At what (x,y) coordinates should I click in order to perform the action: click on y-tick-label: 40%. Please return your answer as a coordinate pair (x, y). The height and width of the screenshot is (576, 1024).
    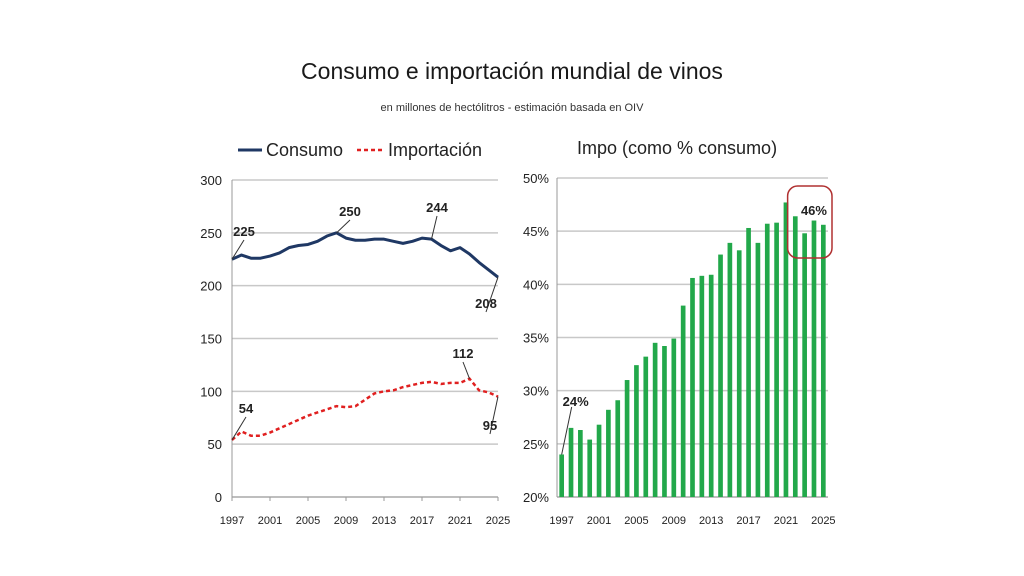
    Looking at the image, I should click on (536, 284).